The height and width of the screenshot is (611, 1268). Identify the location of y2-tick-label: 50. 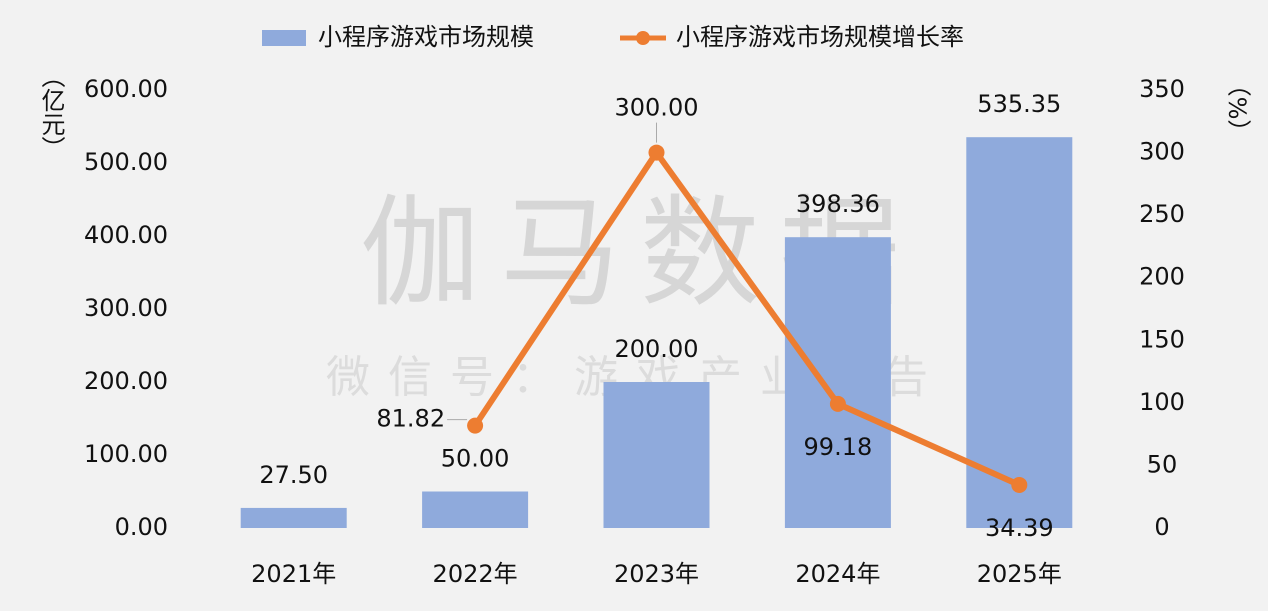
(1162, 464).